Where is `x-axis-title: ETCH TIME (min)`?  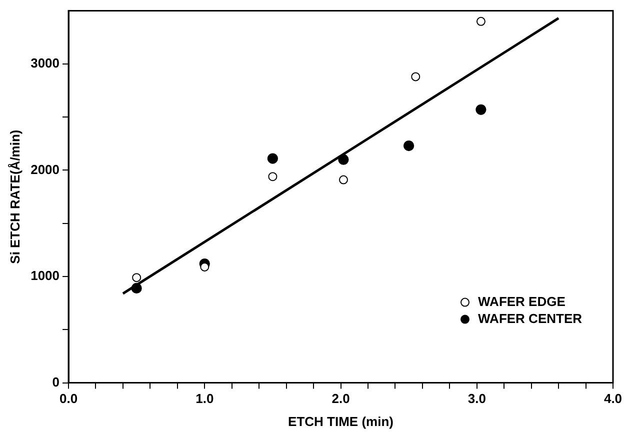 x-axis-title: ETCH TIME (min) is located at coordinates (341, 421).